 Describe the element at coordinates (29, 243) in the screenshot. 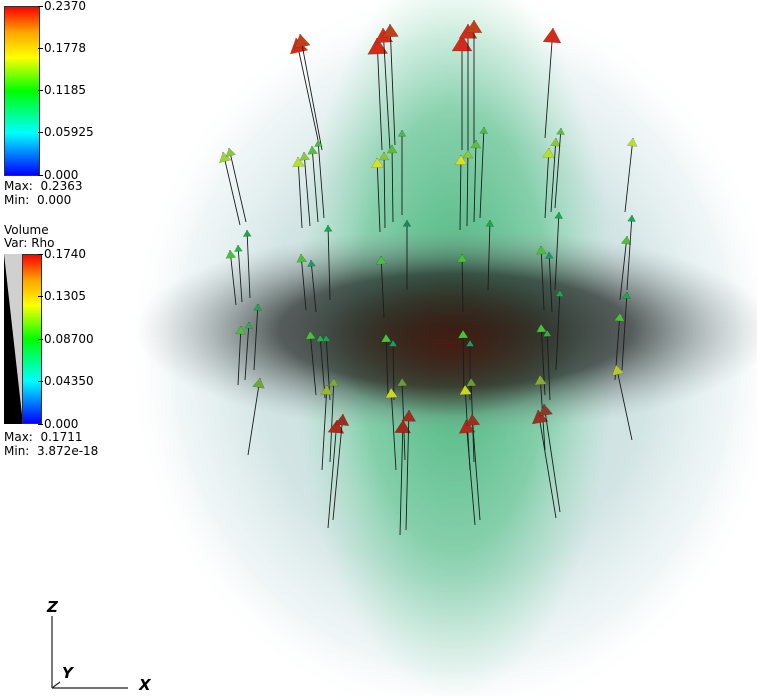

I see `volume-var-label: Var: Rho` at that location.